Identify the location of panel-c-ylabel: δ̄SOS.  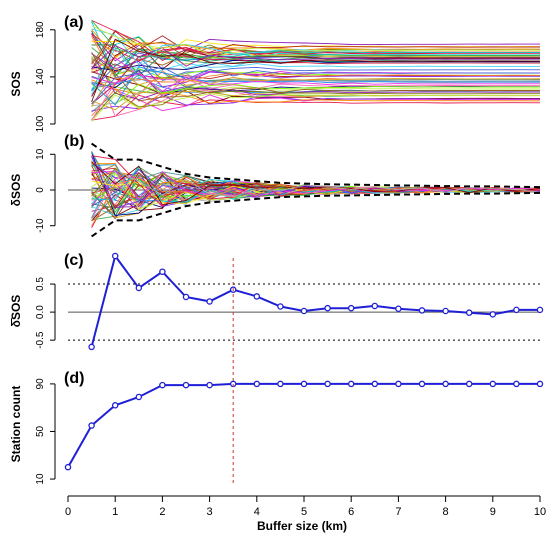
(16, 311).